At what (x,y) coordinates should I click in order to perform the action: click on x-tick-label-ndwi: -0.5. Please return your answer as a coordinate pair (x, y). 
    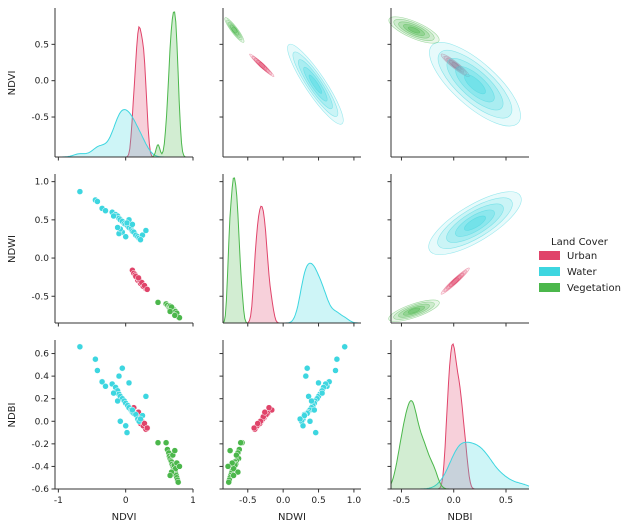
    Looking at the image, I should click on (248, 501).